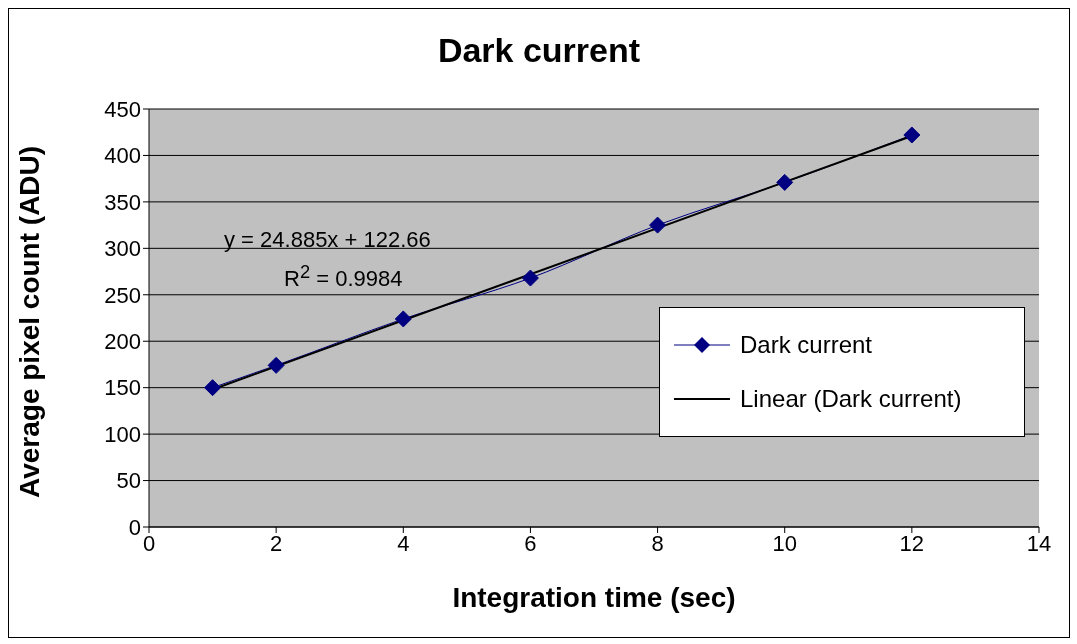 This screenshot has width=1077, height=644. I want to click on y-tick-label: 50, so click(128, 481).